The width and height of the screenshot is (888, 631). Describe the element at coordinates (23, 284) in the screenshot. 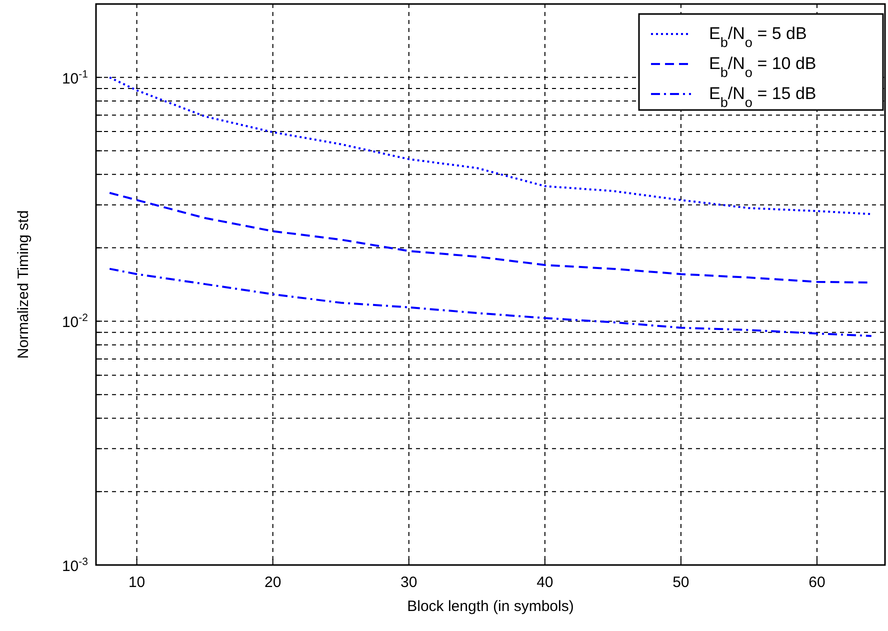

I see `y-axis-title: Normalized Timing std` at that location.